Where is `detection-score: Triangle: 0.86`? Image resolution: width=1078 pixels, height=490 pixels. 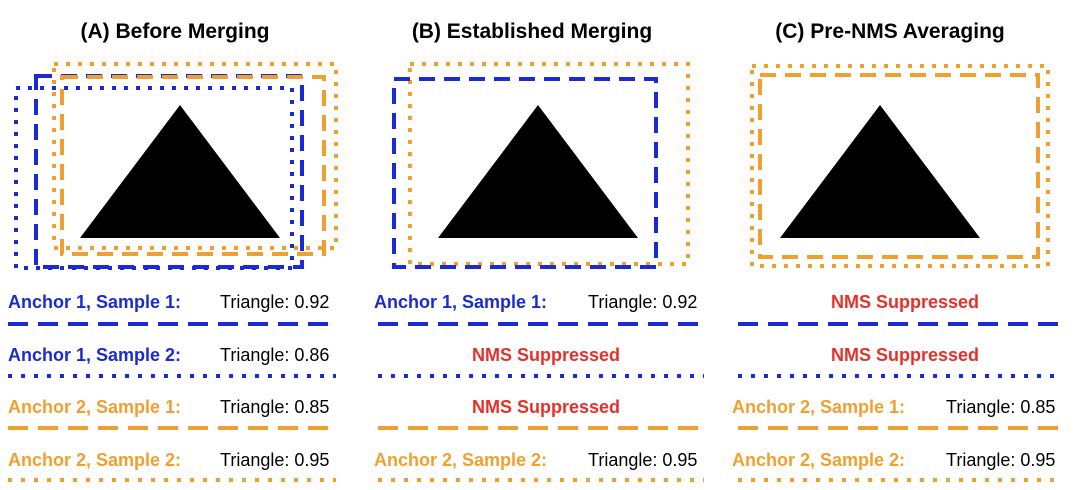 detection-score: Triangle: 0.86 is located at coordinates (274, 355).